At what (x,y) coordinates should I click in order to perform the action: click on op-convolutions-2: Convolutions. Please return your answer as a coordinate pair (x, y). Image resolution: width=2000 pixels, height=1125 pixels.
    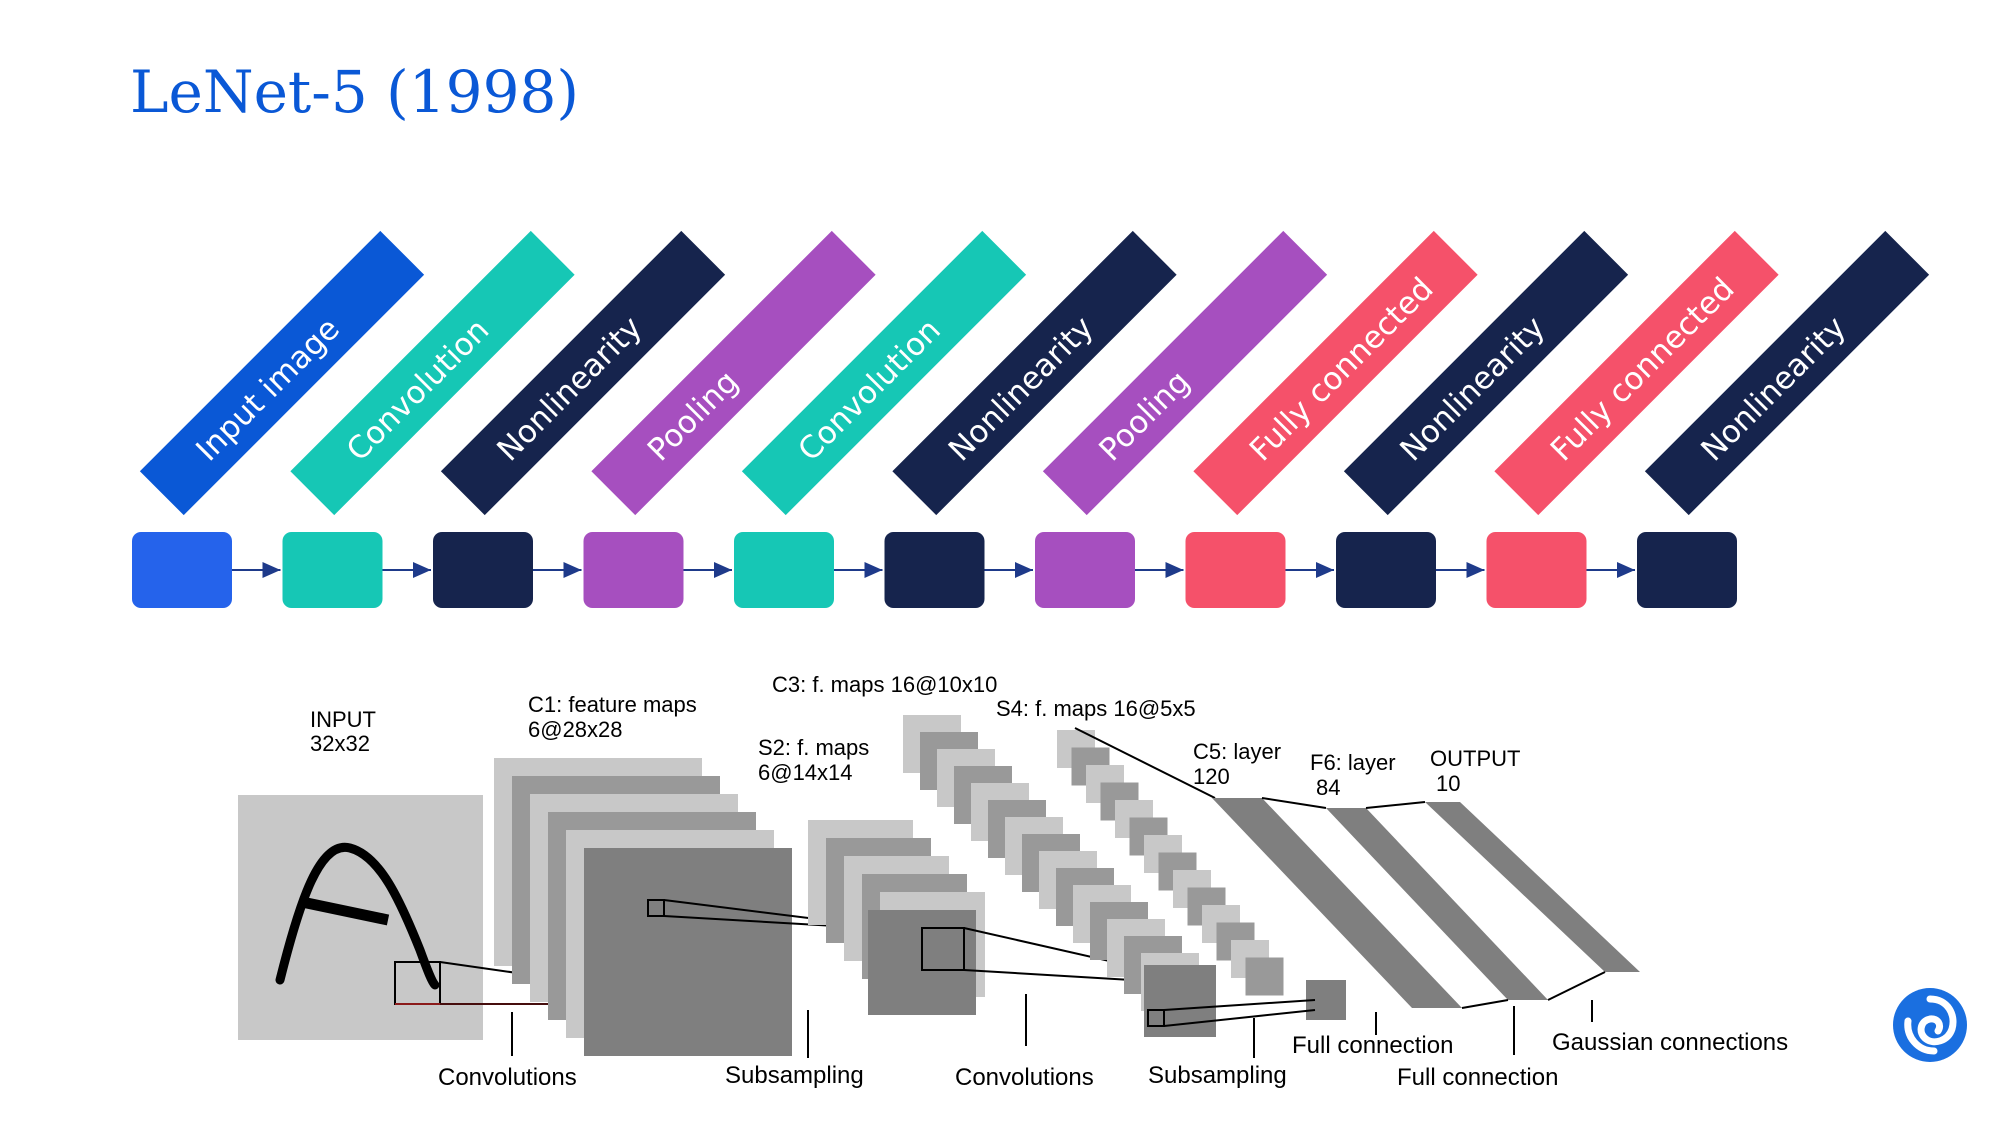
    Looking at the image, I should click on (1024, 1077).